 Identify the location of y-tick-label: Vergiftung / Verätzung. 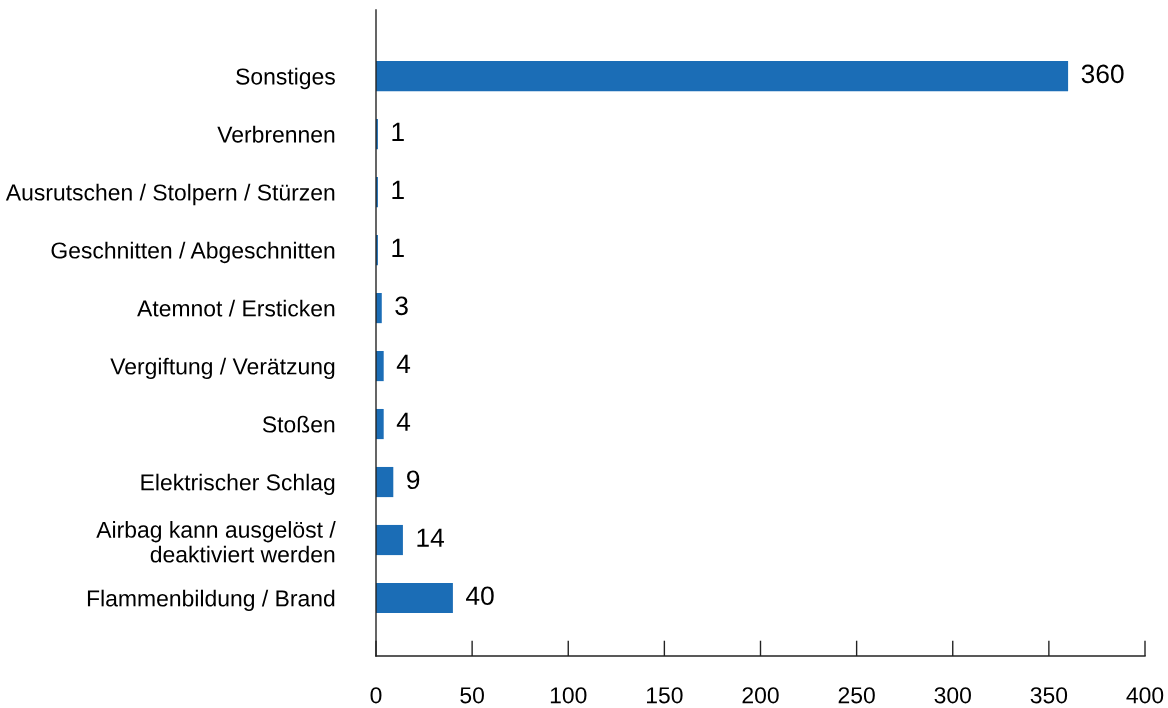
(222, 368).